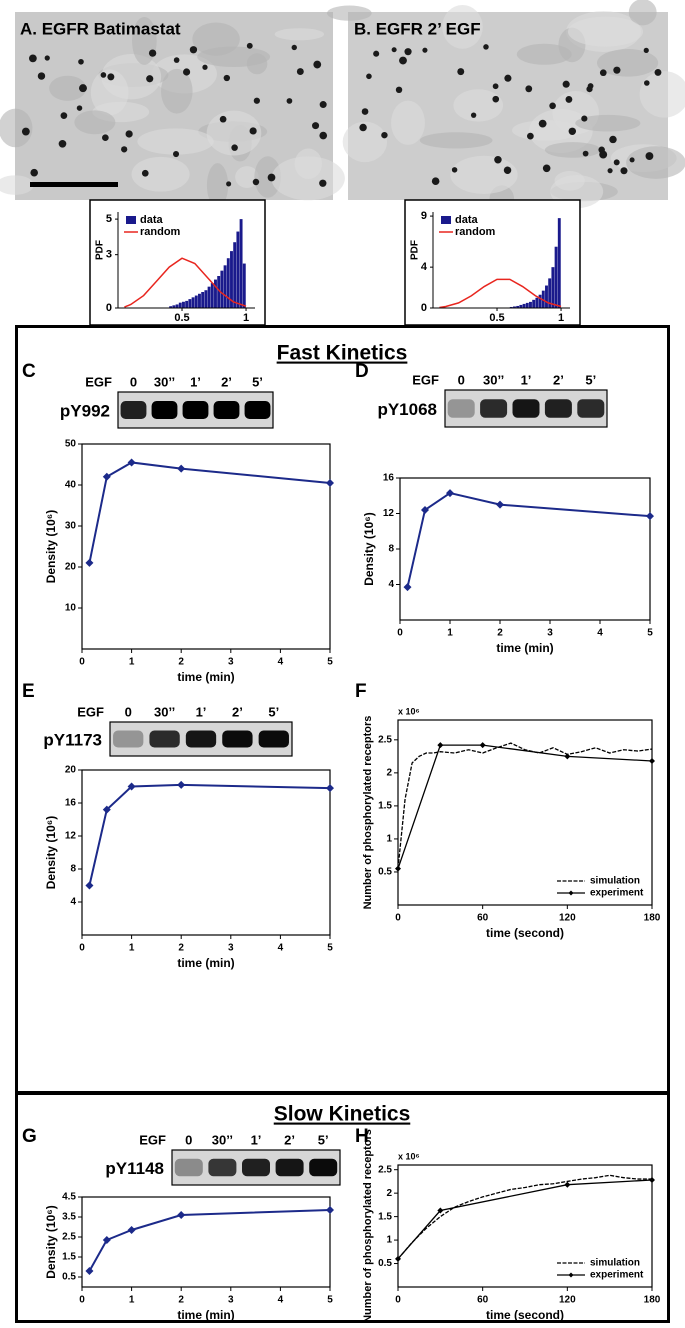 The image size is (685, 1328). What do you see at coordinates (496, 318) in the screenshot?
I see `x-tick-label: 0.5` at bounding box center [496, 318].